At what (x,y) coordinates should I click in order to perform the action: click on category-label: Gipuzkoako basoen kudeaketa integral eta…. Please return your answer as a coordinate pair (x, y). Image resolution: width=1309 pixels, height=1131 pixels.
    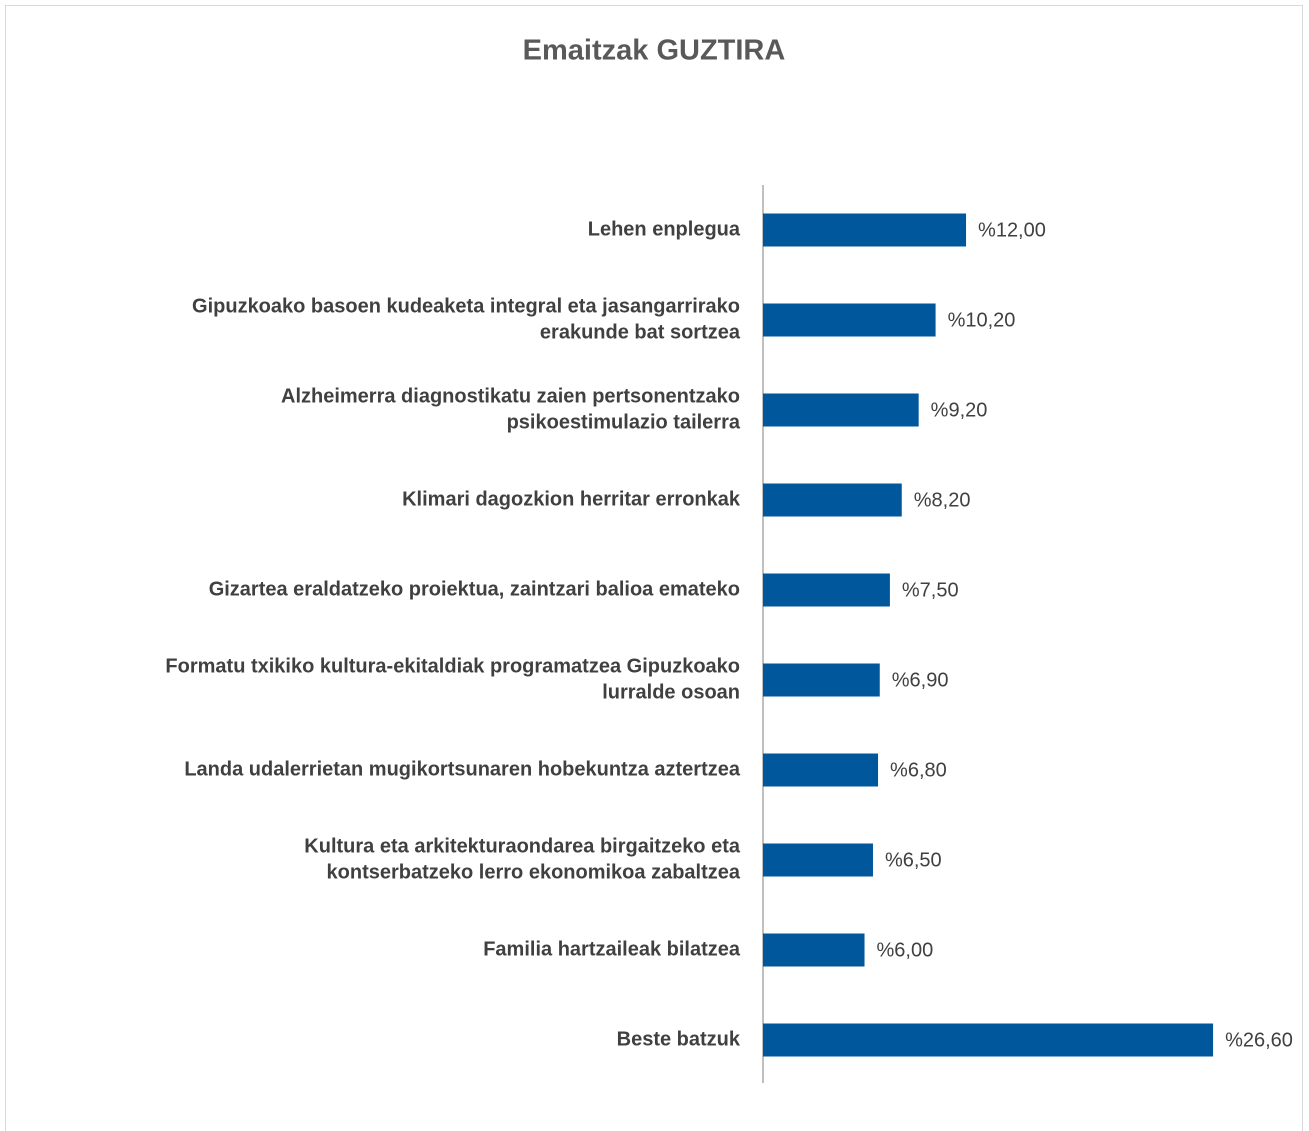
    Looking at the image, I should click on (466, 306).